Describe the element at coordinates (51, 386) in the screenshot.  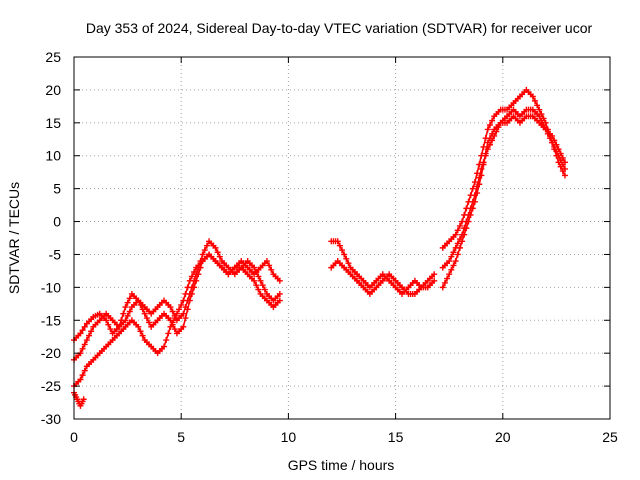
I see `y-tick-label: -25` at that location.